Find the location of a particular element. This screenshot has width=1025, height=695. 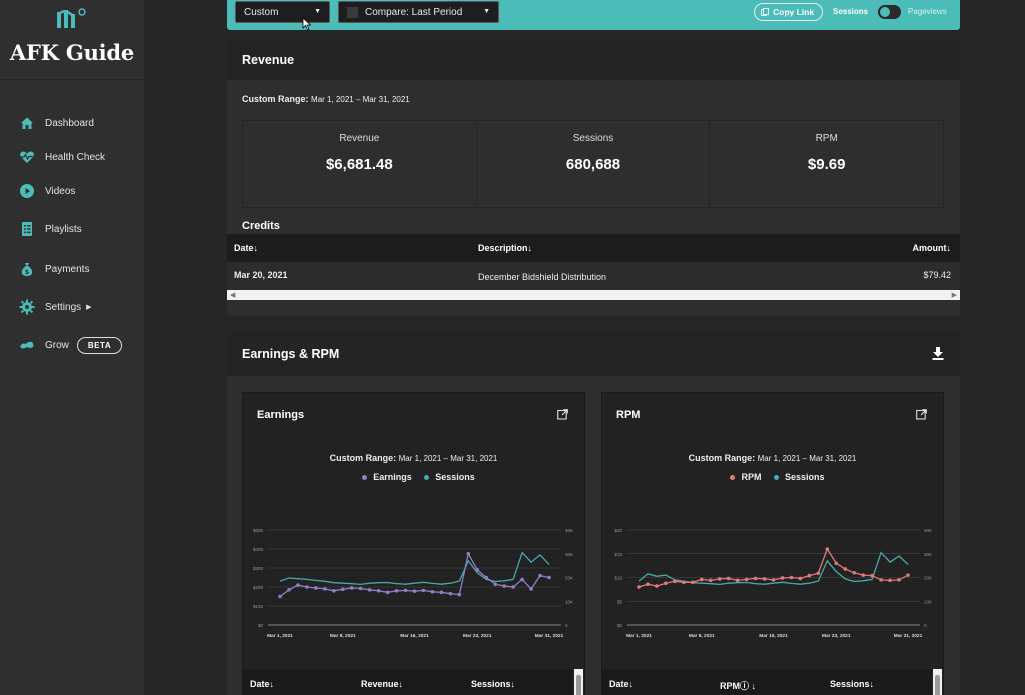

y-left-tick-label: $10 is located at coordinates (618, 578).